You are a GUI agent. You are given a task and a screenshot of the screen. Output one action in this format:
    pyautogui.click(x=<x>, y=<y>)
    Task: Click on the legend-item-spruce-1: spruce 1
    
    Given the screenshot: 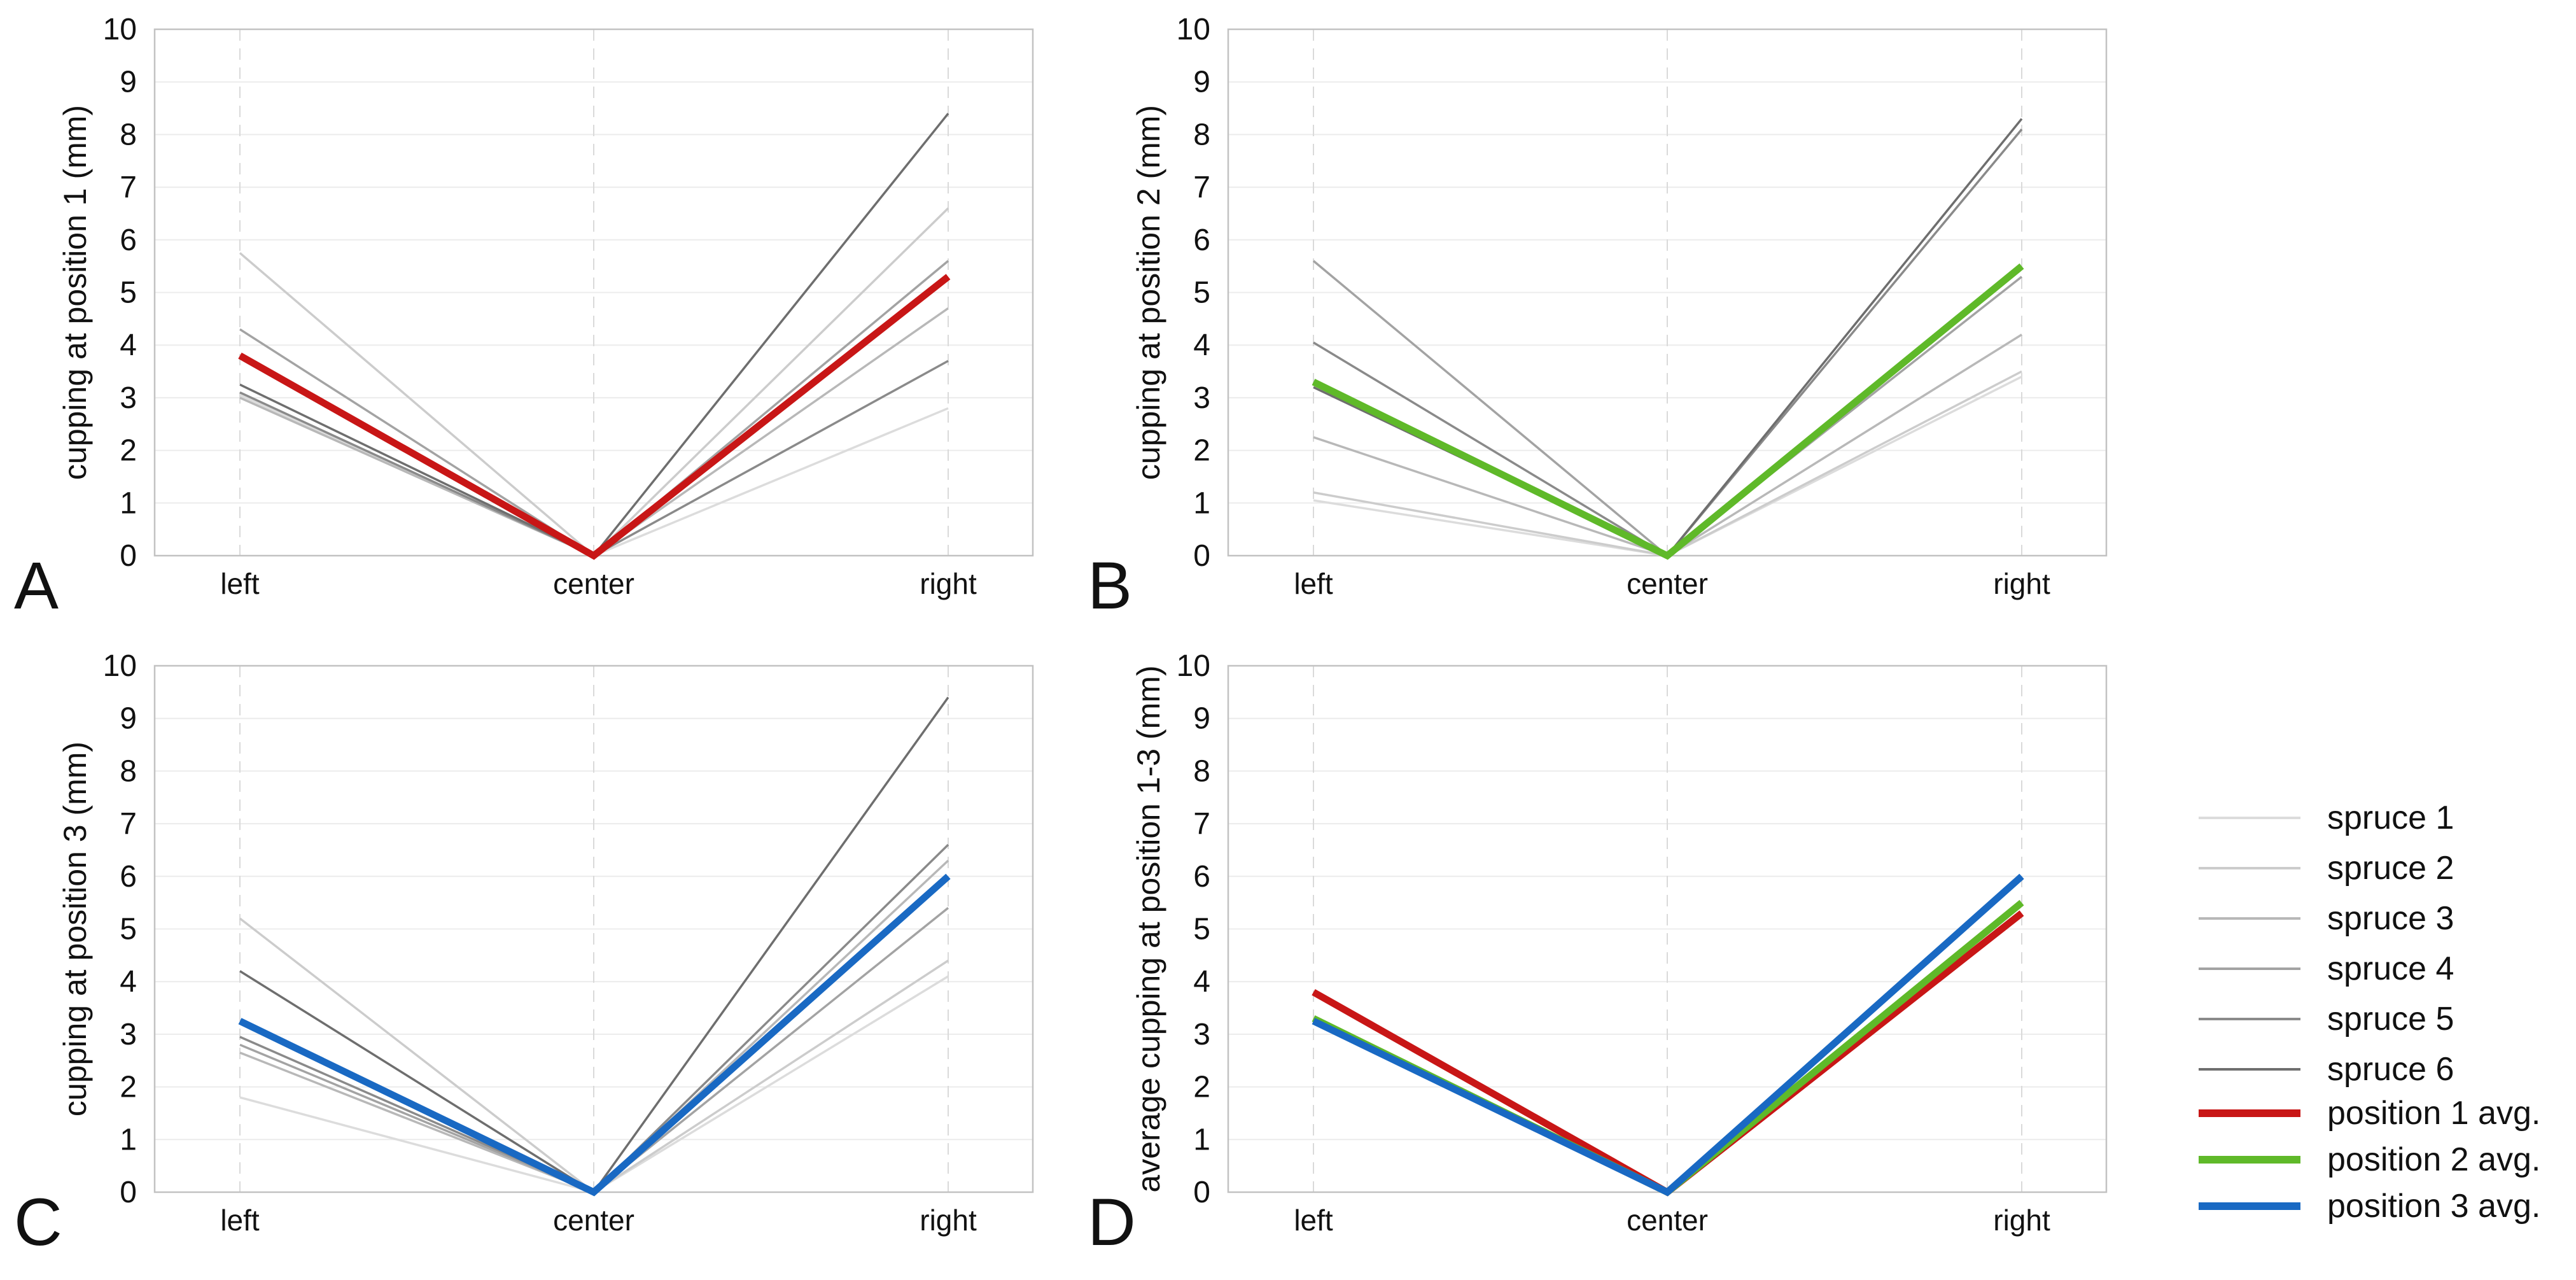 What is the action you would take?
    pyautogui.click(x=2379, y=818)
    